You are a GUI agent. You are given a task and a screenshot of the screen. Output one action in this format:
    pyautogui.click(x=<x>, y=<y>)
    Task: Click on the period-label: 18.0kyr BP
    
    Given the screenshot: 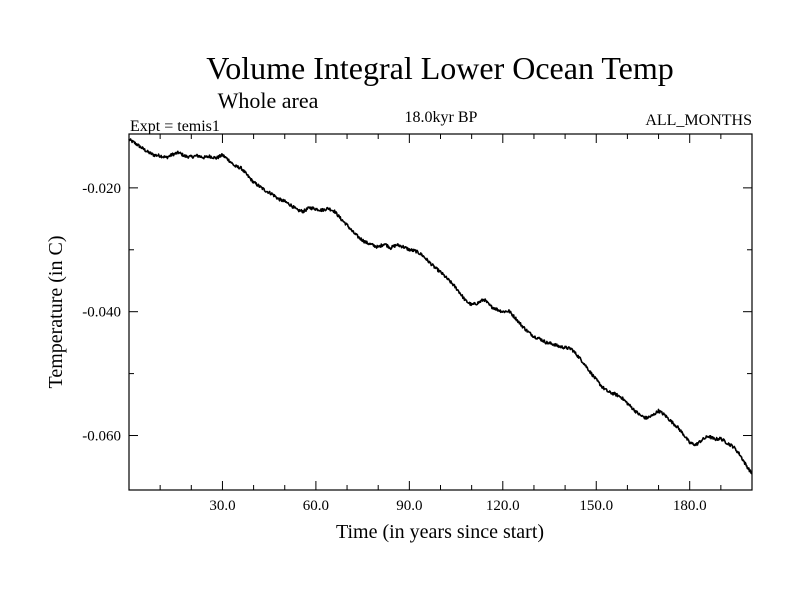 What is the action you would take?
    pyautogui.click(x=441, y=117)
    